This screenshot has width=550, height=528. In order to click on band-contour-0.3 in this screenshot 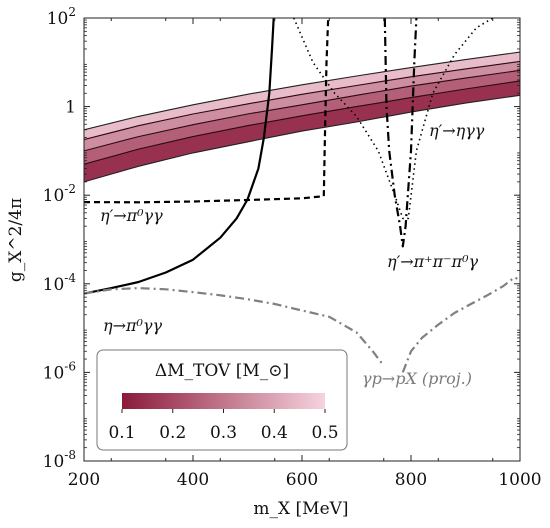, I will do `click(302, 110)`.